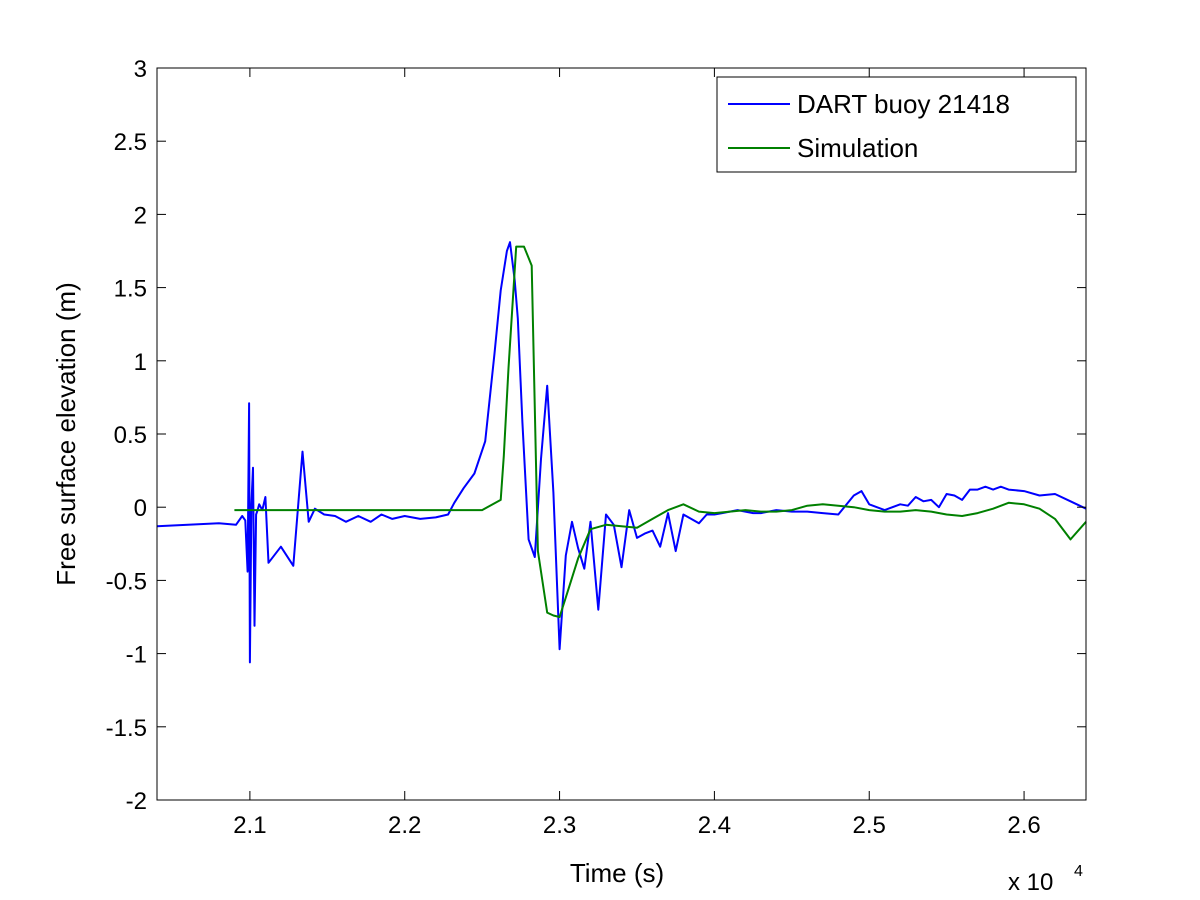 This screenshot has width=1200, height=900. Describe the element at coordinates (130, 289) in the screenshot. I see `y-tick-label: 1.5` at that location.